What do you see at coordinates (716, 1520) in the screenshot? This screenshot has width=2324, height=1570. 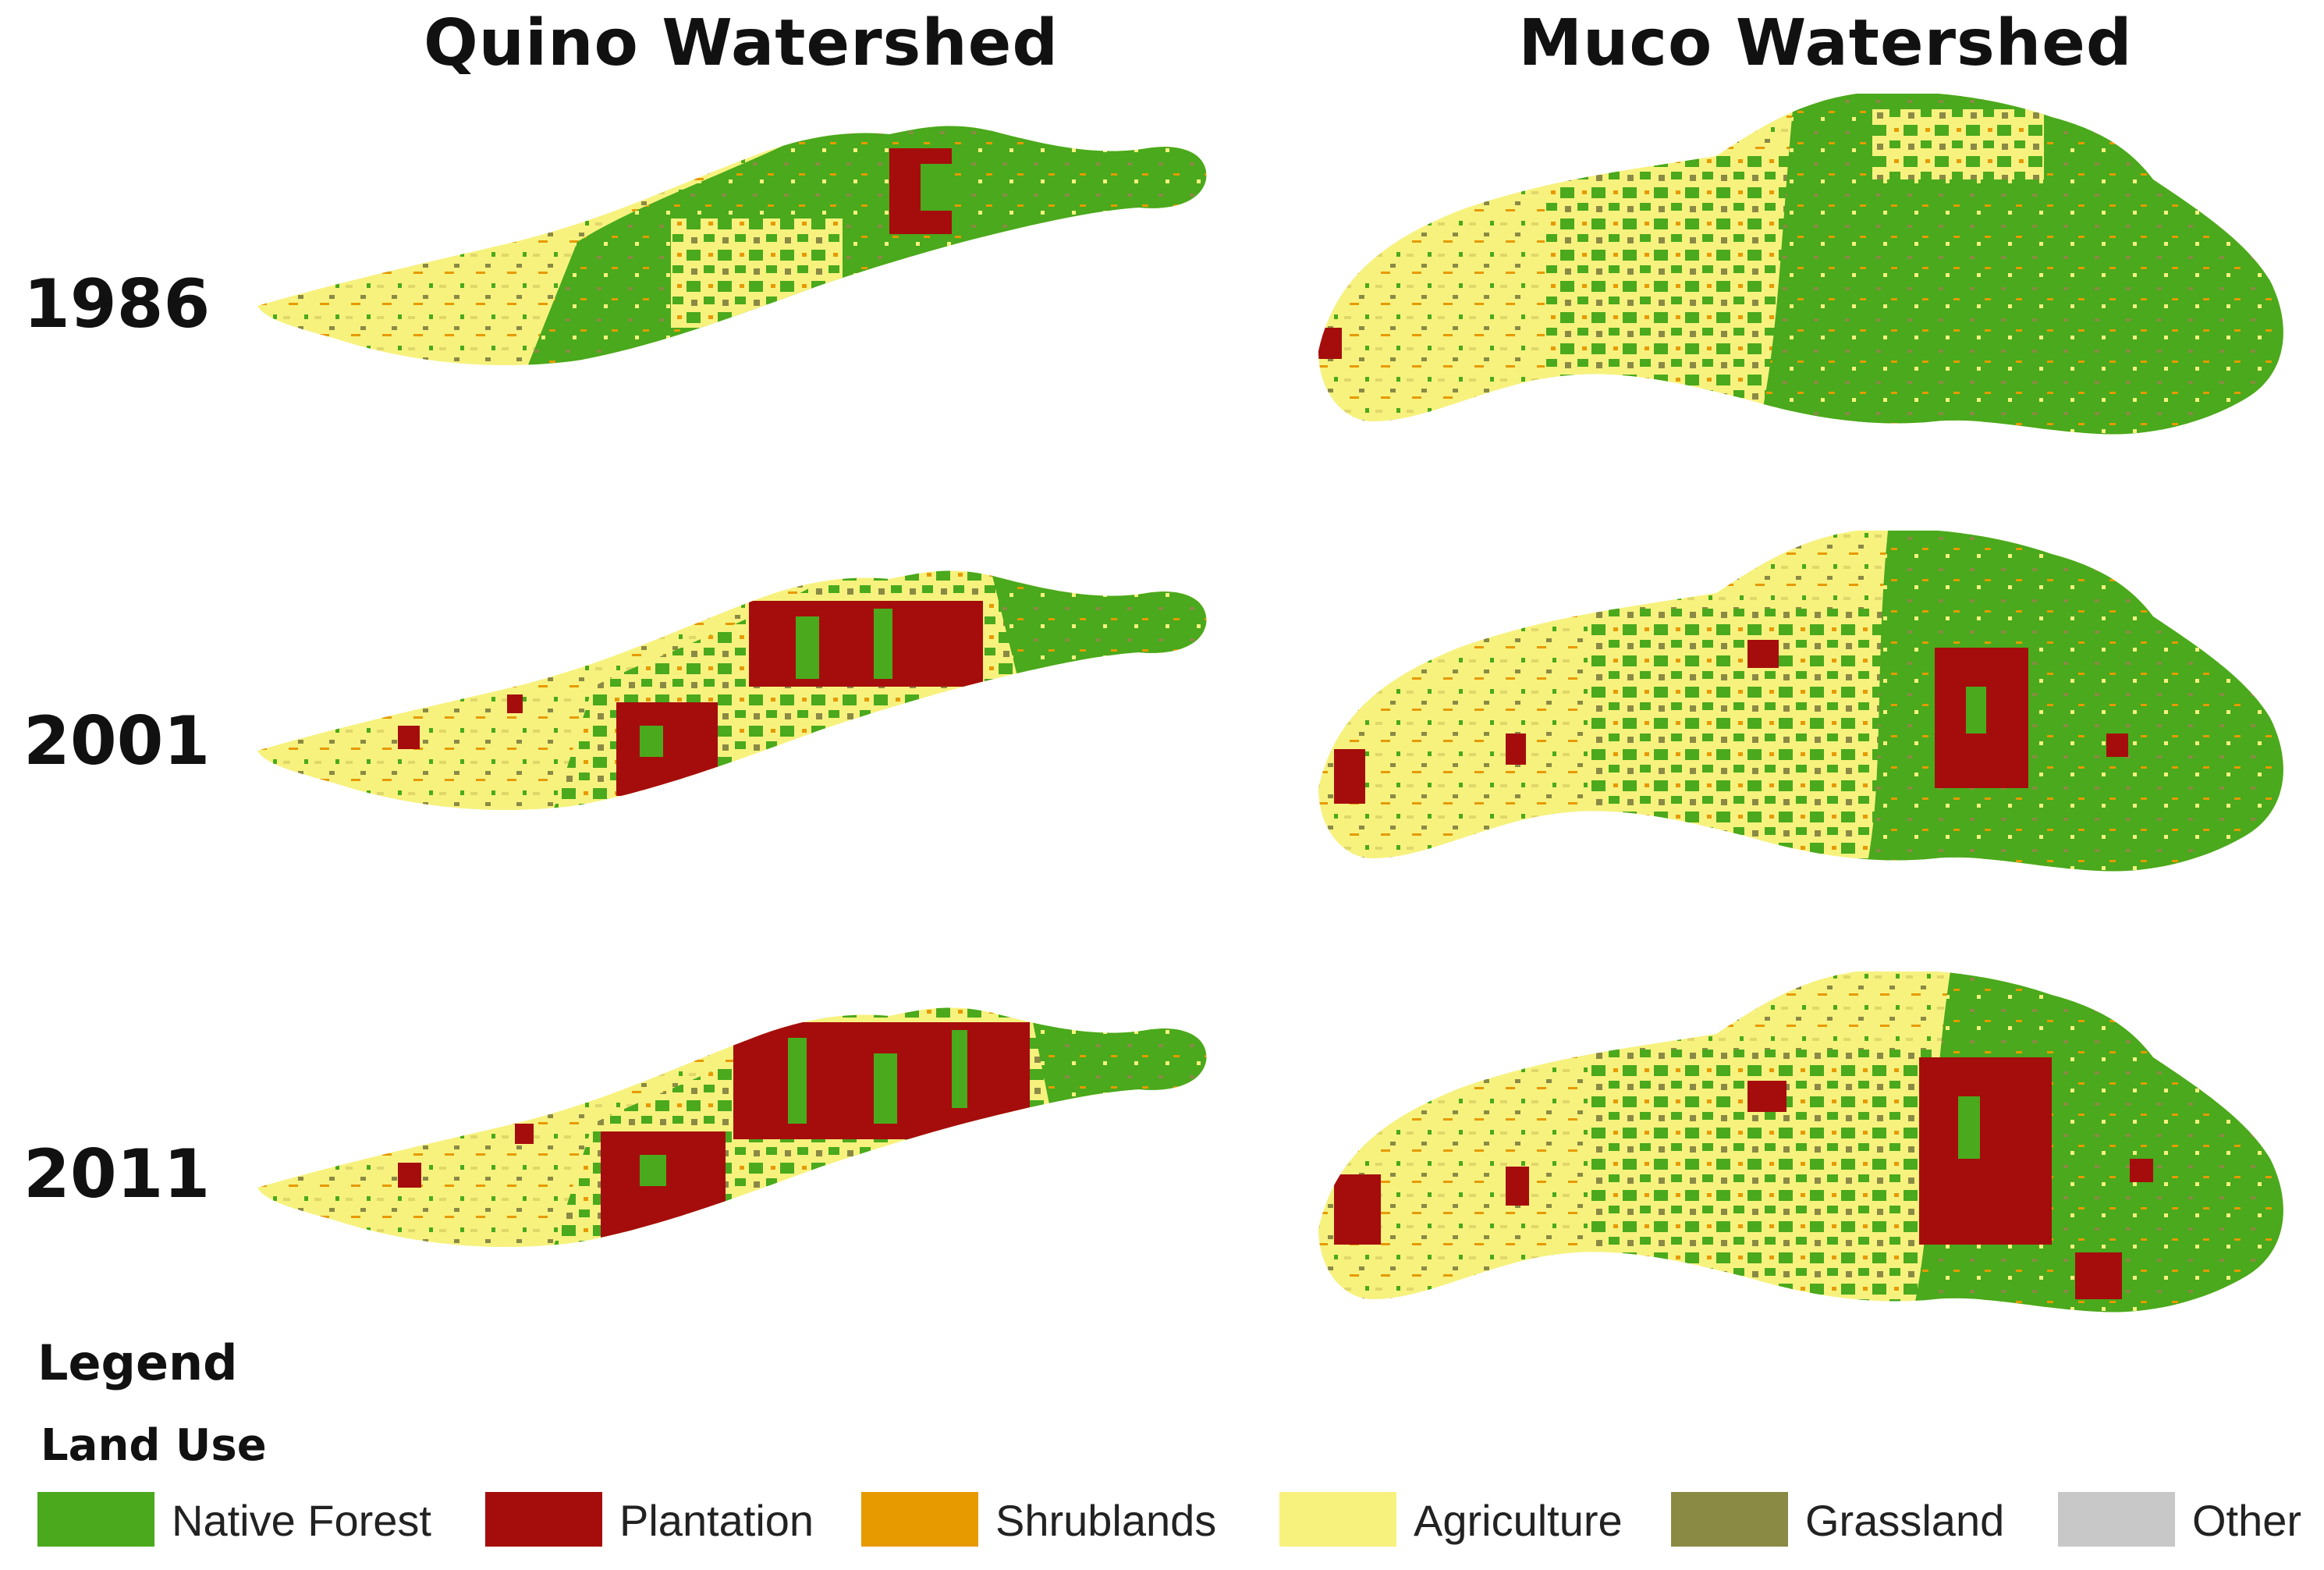 I see `legend-label: Plantation` at bounding box center [716, 1520].